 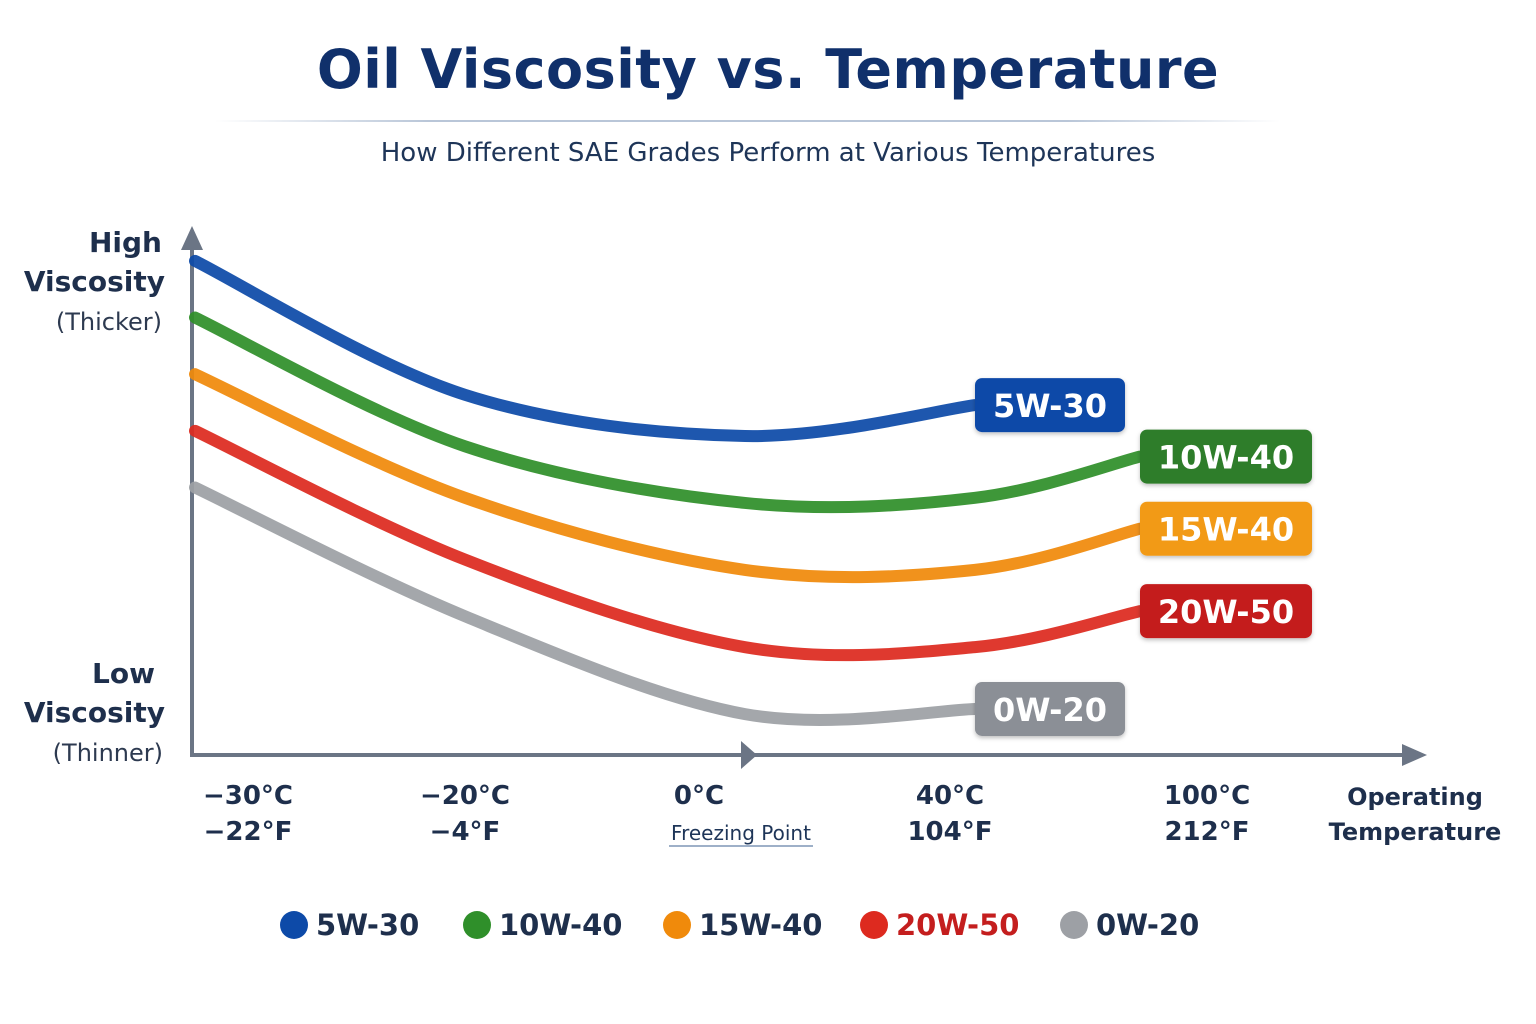 What do you see at coordinates (465, 832) in the screenshot?
I see `x-tick-f-1: −4°F` at bounding box center [465, 832].